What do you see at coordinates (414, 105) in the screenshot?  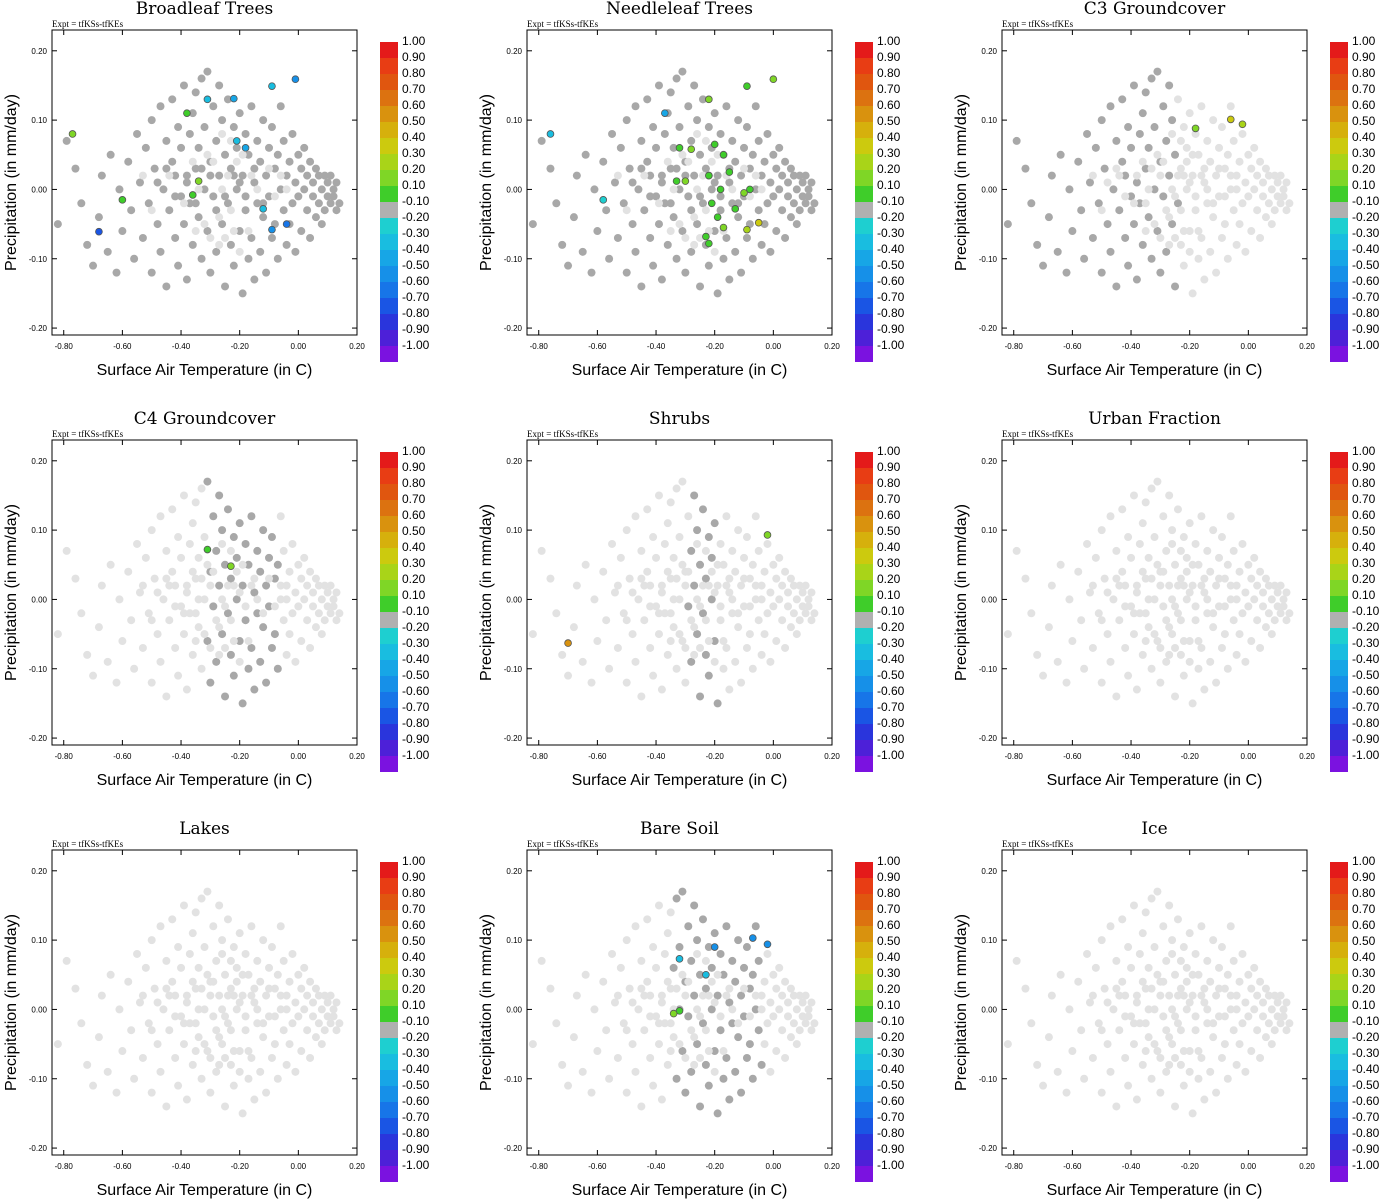 I see `colorbar-label: 0.60` at bounding box center [414, 105].